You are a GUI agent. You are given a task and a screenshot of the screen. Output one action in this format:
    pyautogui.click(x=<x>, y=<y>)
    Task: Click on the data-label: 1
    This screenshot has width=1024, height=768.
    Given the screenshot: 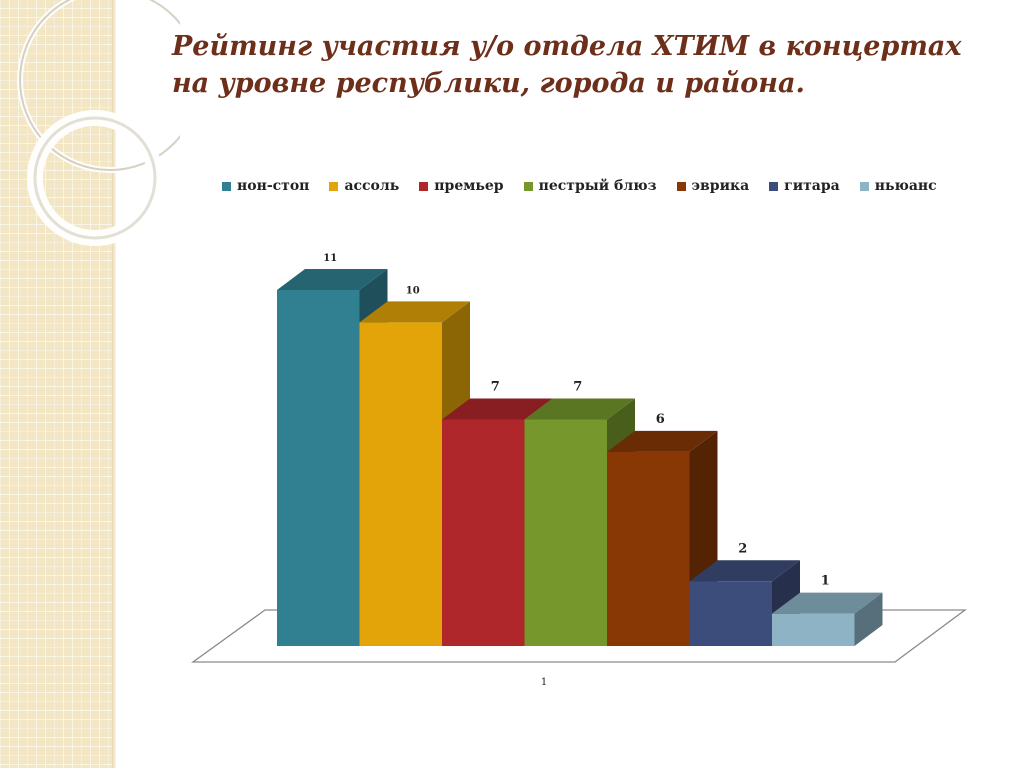 What is the action you would take?
    pyautogui.click(x=825, y=581)
    